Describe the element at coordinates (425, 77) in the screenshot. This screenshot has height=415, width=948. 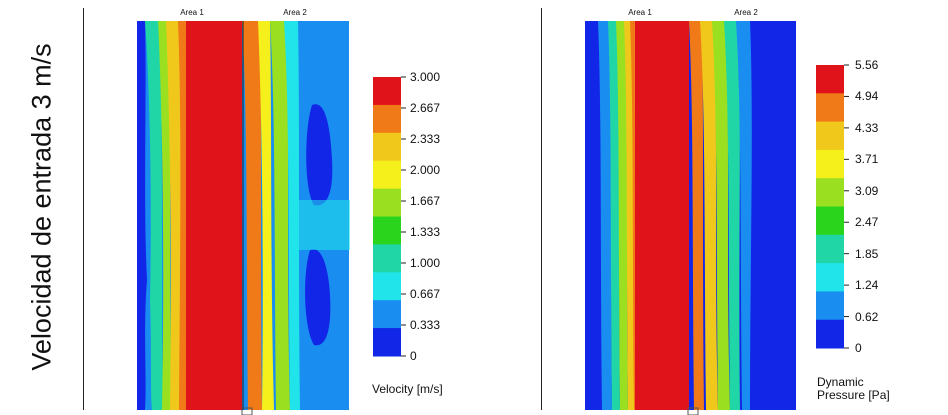
I see `velocity-legend-tick-label: 3.000` at that location.